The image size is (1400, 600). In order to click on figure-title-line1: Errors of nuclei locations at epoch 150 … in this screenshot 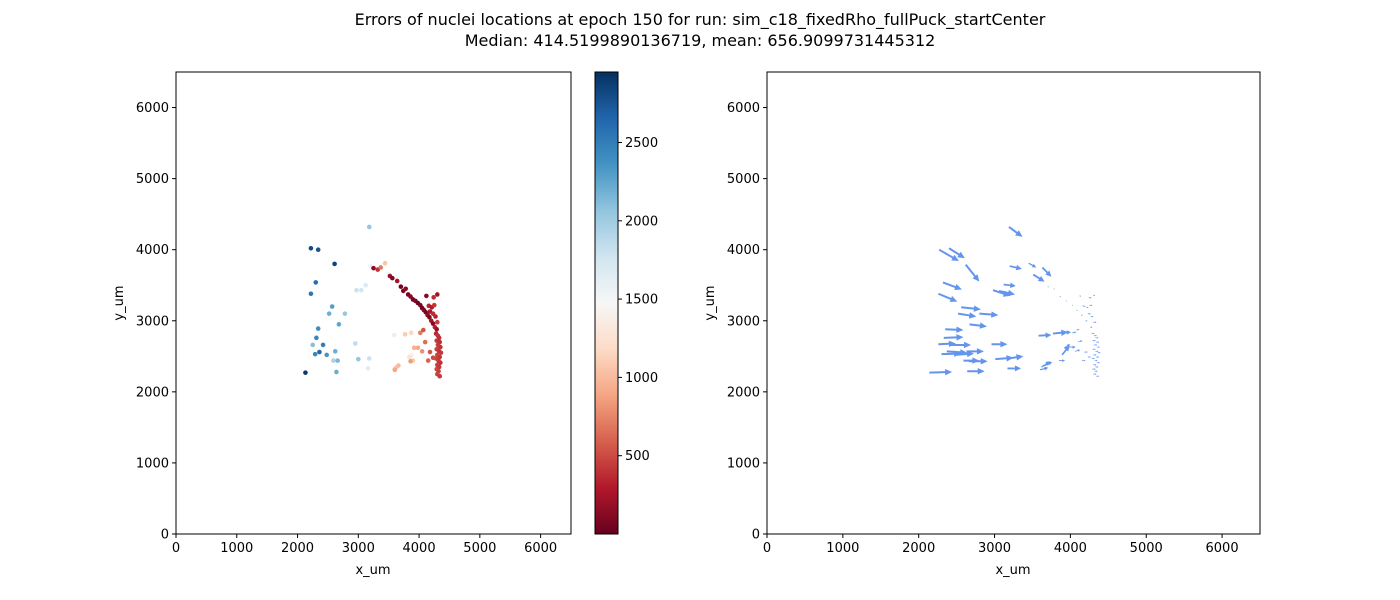, I will do `click(700, 19)`.